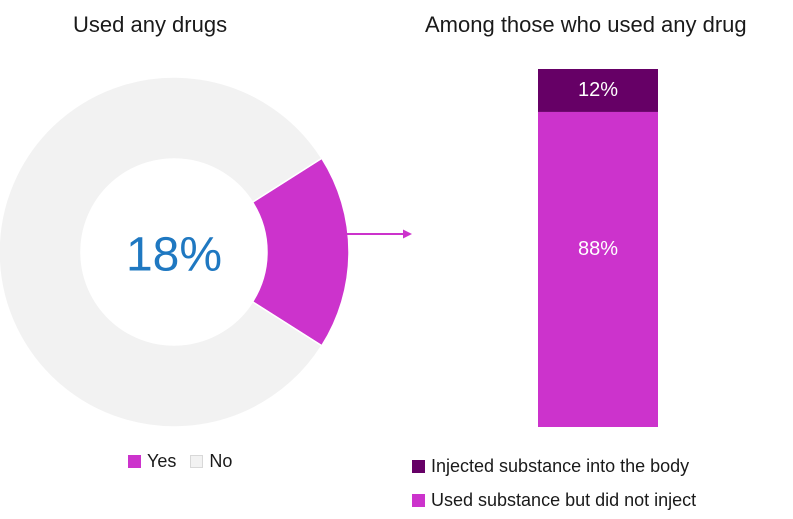  What do you see at coordinates (150, 24) in the screenshot?
I see `donut-chart-title: Used any drugs` at bounding box center [150, 24].